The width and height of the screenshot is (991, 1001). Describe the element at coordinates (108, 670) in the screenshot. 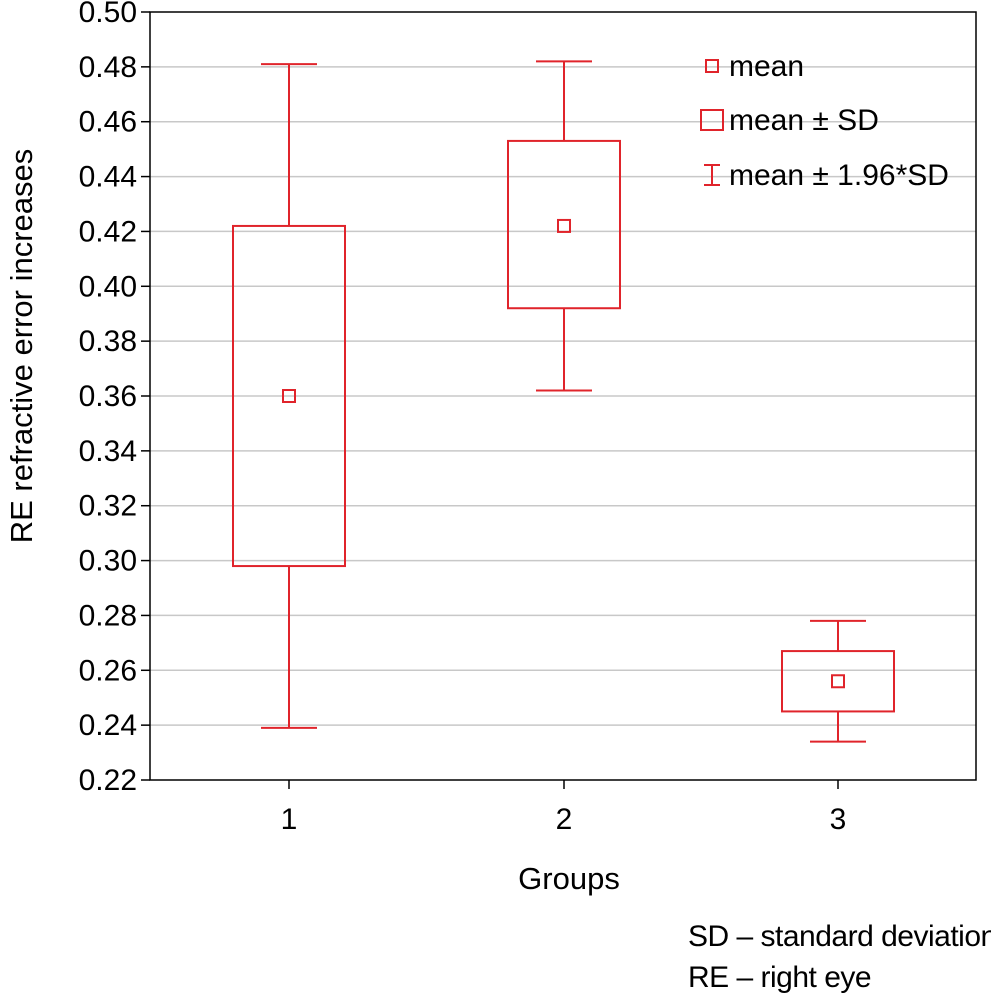

I see `y-tick-label: 0.26` at that location.